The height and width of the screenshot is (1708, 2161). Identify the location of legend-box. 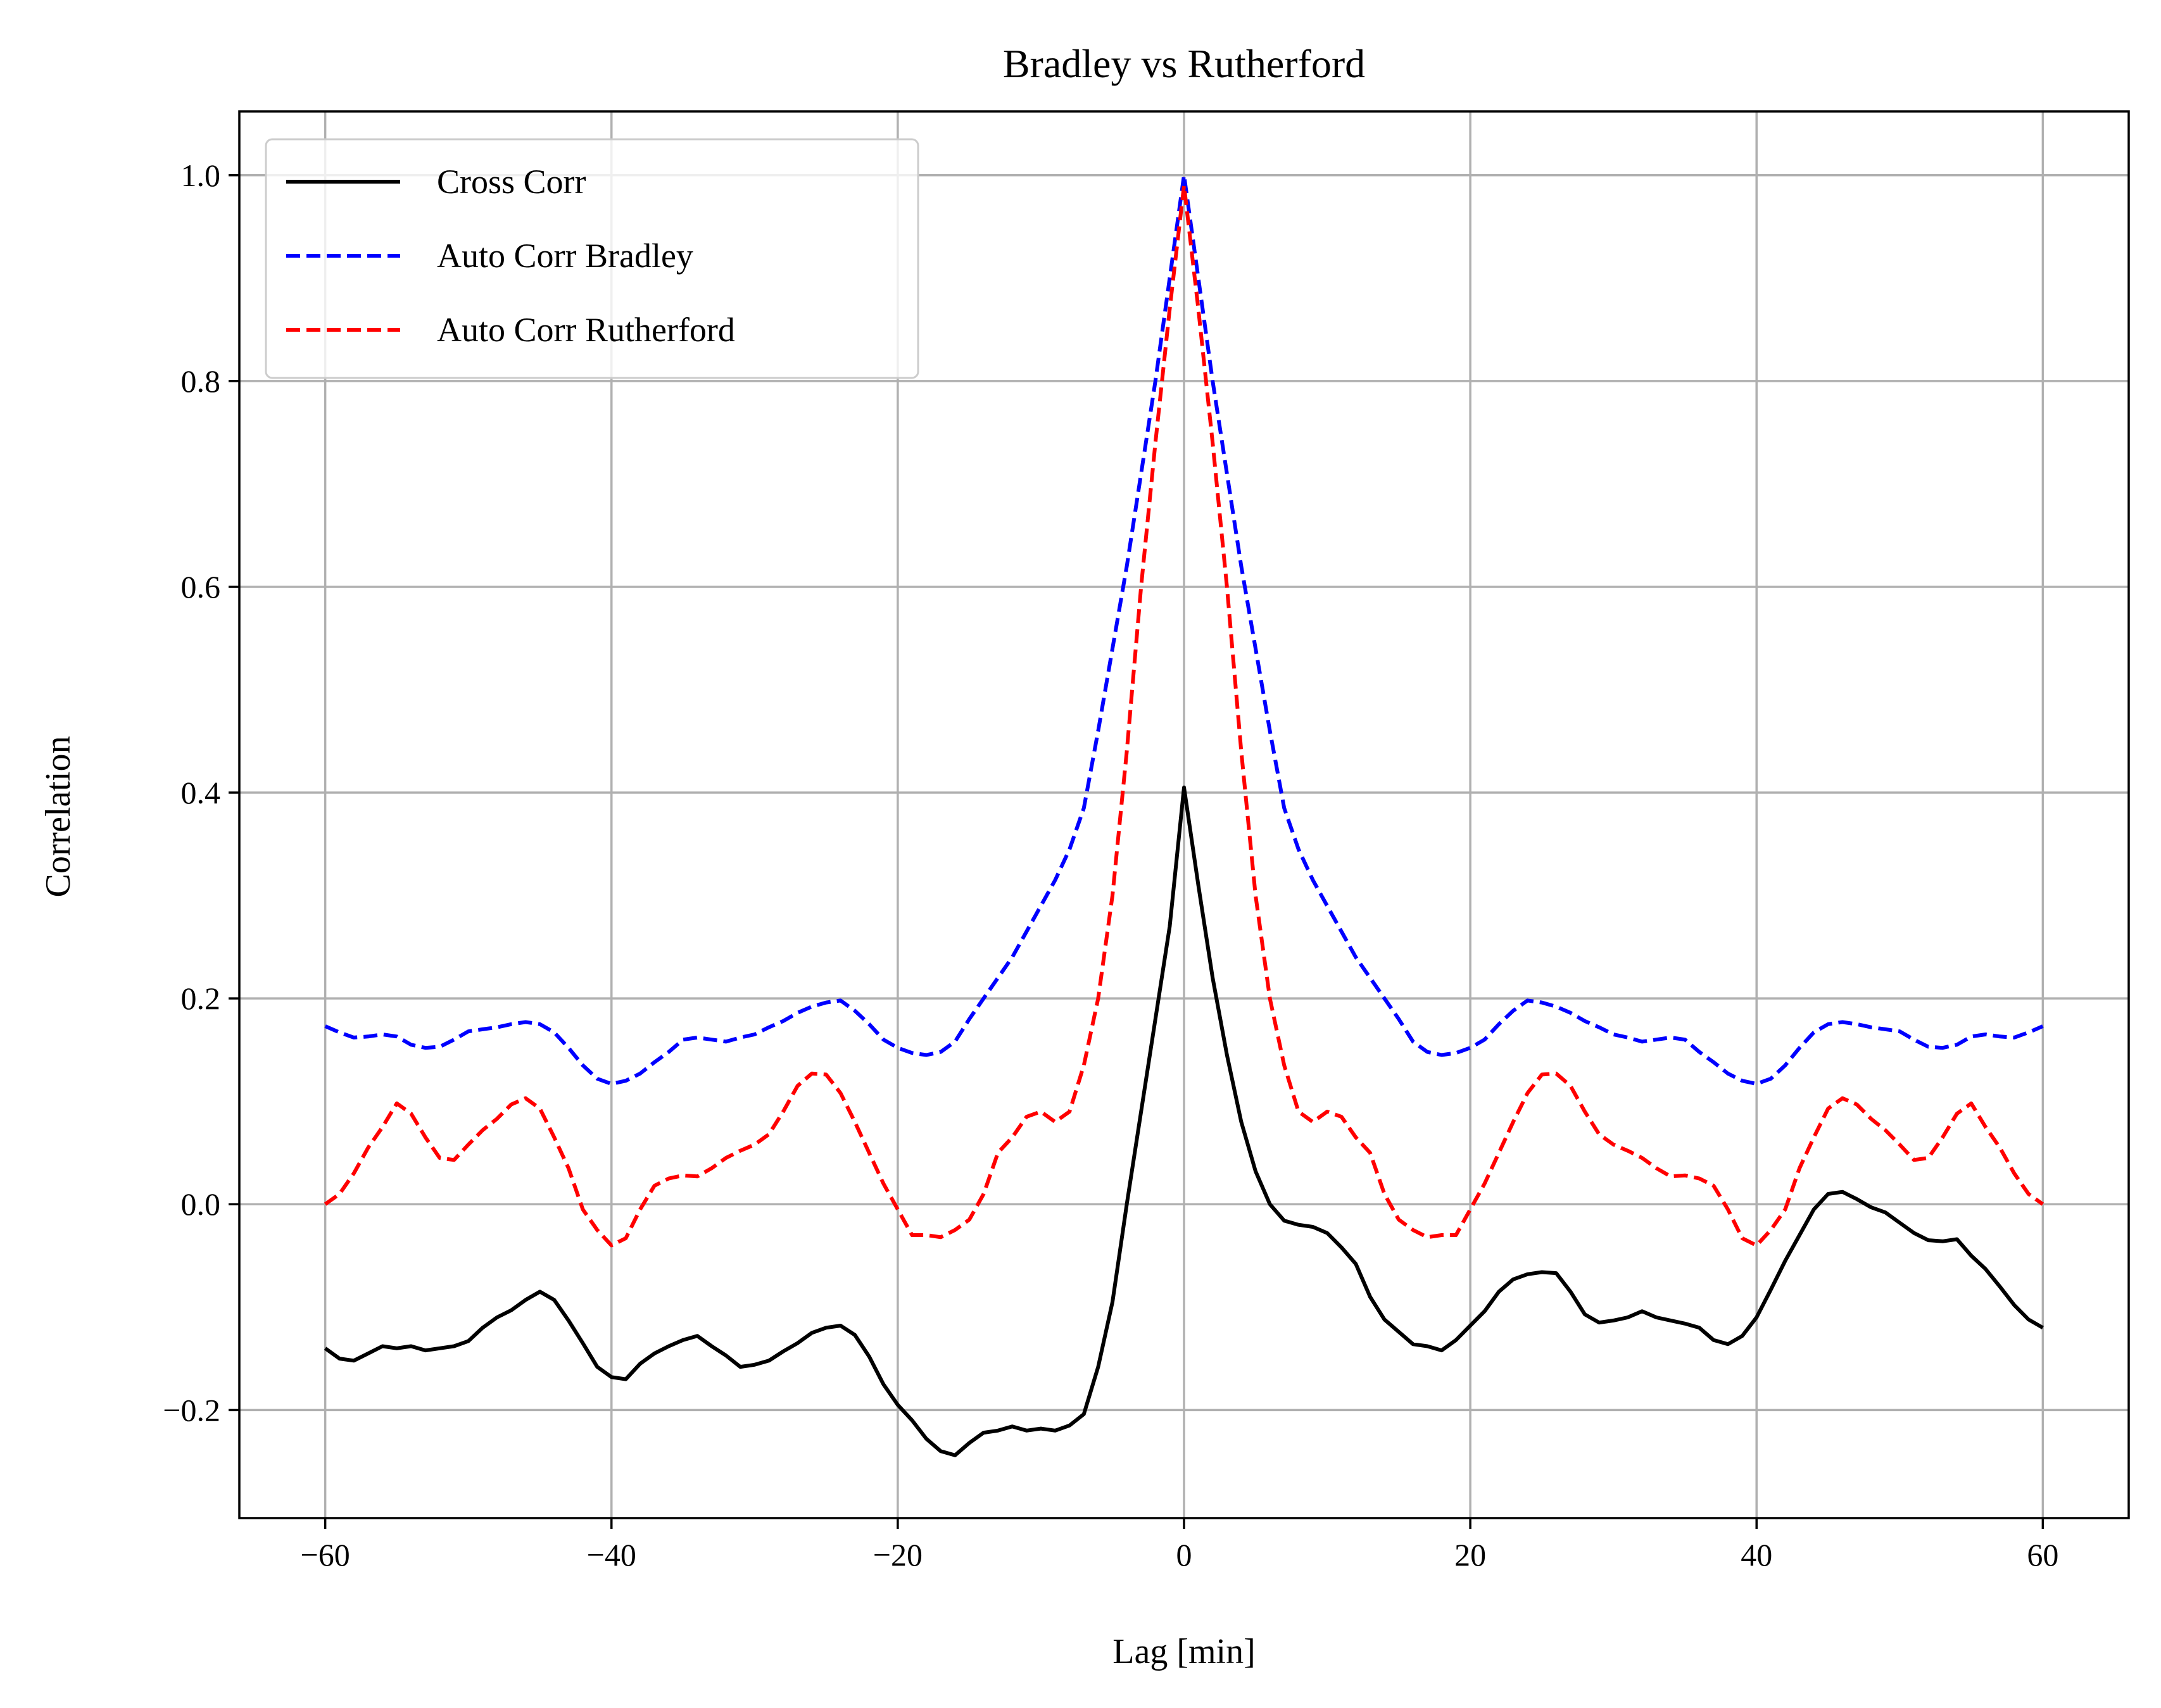
(592, 258).